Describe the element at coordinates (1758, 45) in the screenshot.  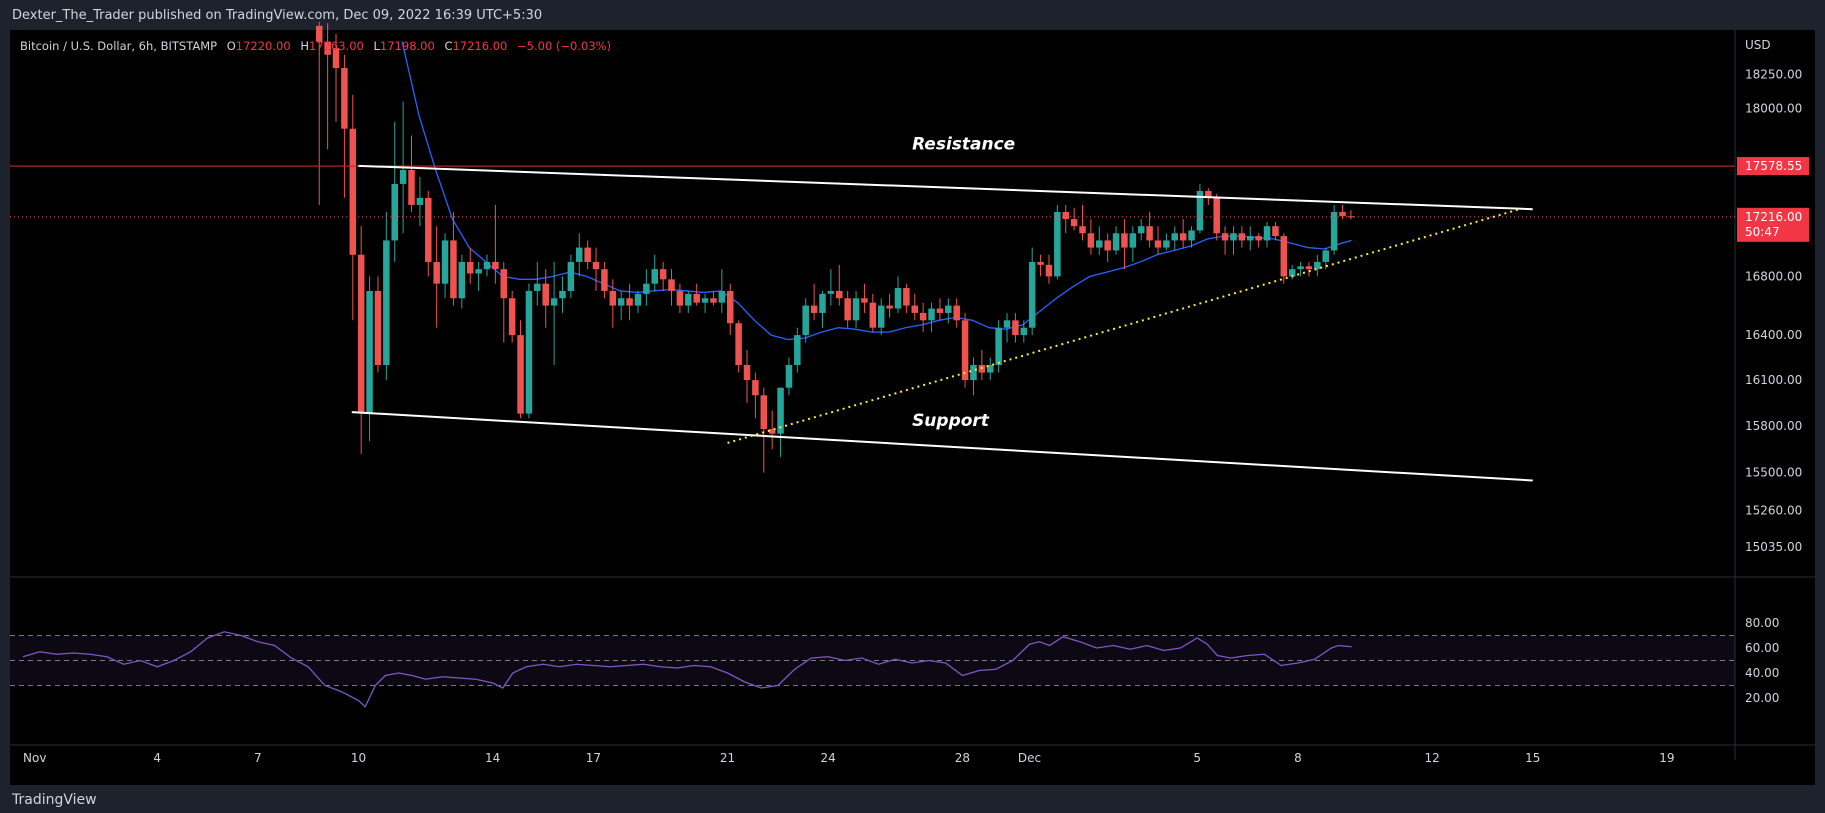
I see `currency-label: USD` at that location.